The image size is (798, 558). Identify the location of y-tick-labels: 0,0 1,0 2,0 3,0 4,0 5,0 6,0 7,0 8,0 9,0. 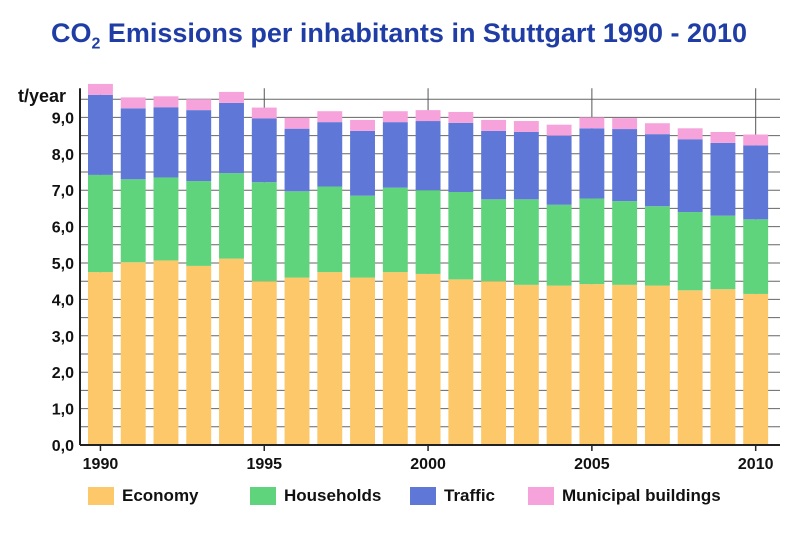
(63, 282).